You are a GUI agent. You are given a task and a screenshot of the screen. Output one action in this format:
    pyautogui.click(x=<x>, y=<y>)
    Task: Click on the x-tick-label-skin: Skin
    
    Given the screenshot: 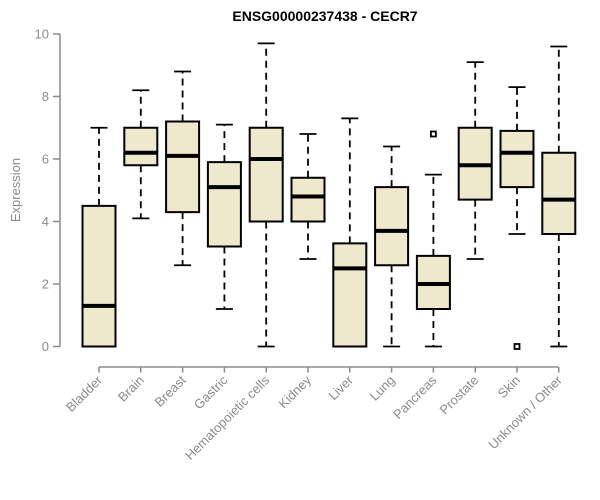 What is the action you would take?
    pyautogui.click(x=509, y=387)
    